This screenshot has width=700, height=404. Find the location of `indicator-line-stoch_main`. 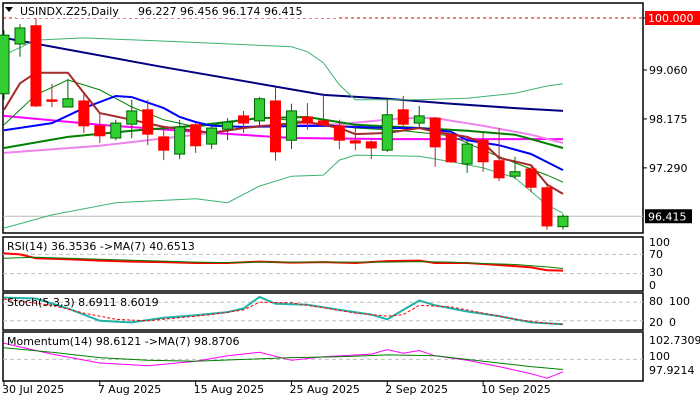

indicator-line-stoch_main is located at coordinates (283, 310).